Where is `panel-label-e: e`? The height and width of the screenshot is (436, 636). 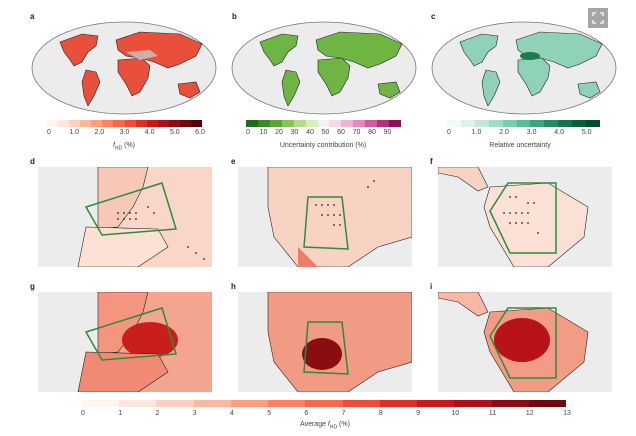
panel-label-e: e is located at coordinates (233, 161).